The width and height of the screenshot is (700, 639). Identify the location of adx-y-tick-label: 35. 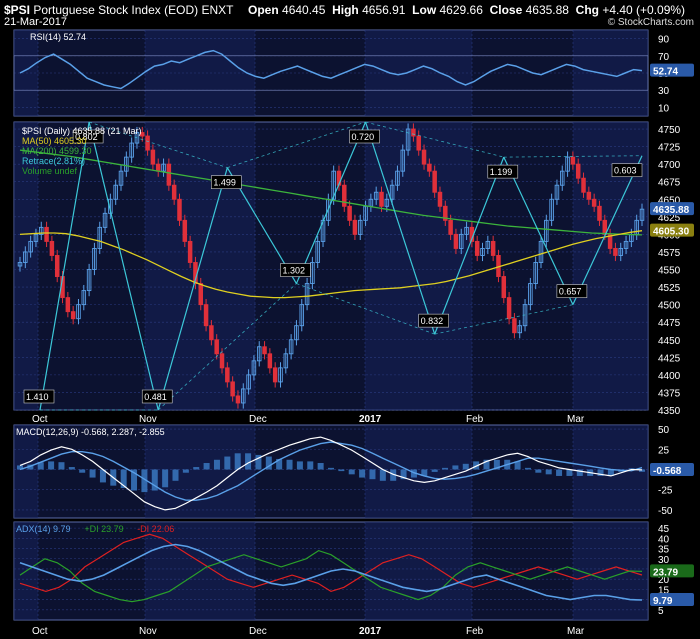
(664, 550).